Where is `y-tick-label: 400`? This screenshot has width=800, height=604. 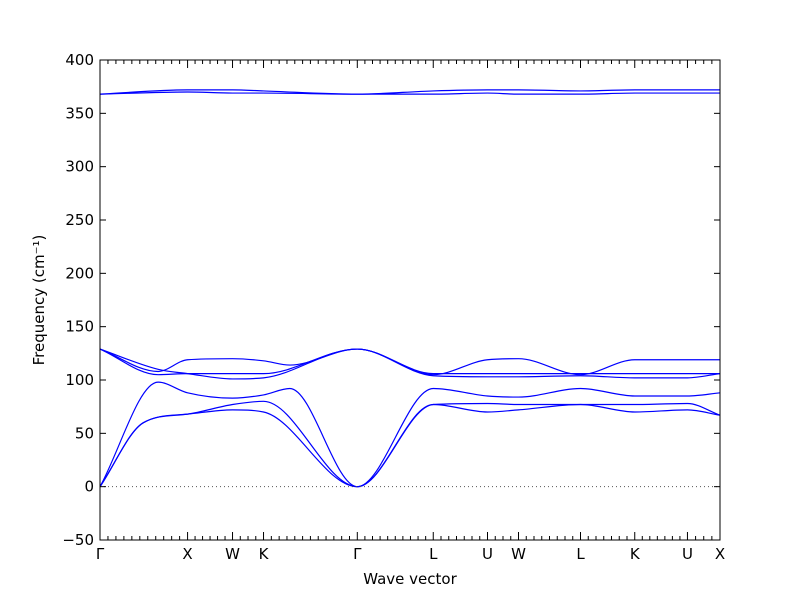
y-tick-label: 400 is located at coordinates (79, 60).